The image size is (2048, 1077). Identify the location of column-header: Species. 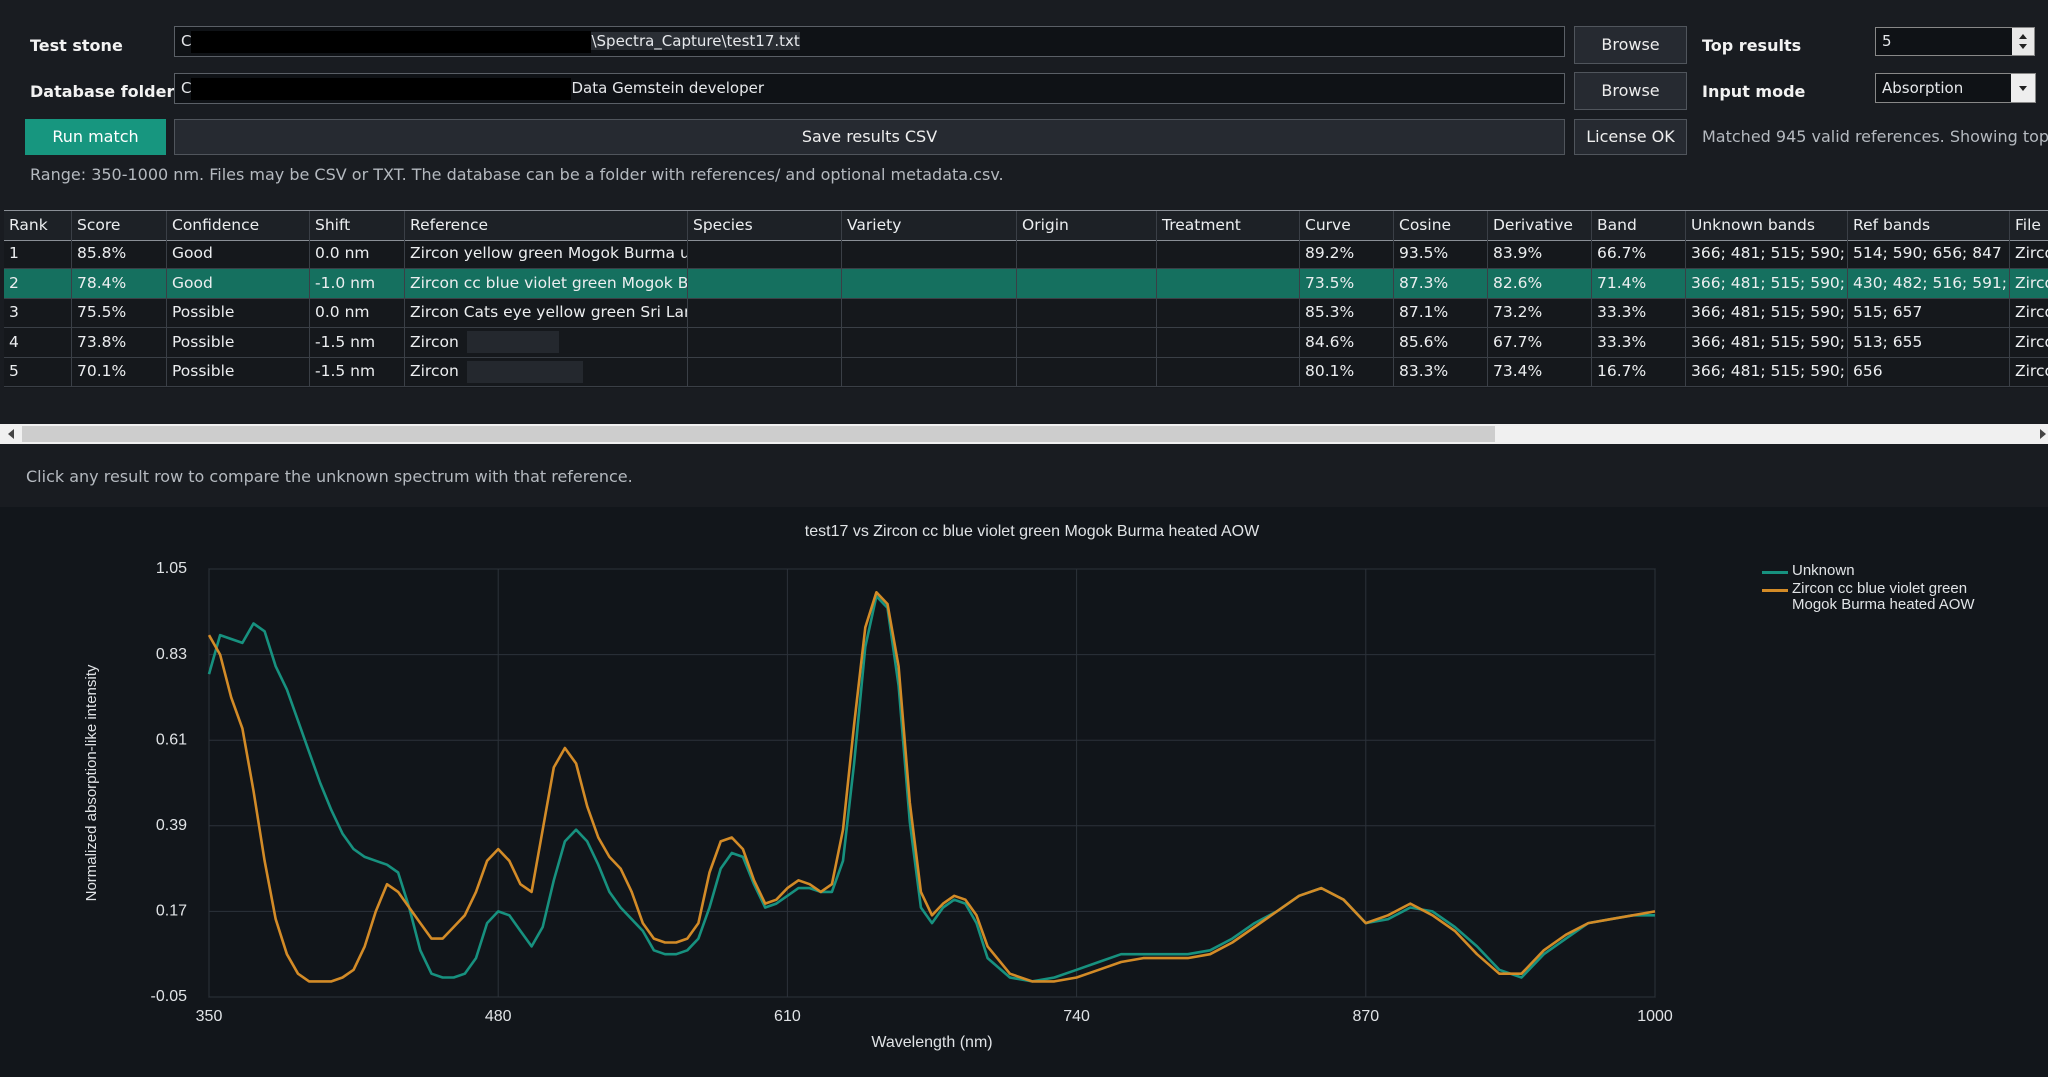
(765, 225).